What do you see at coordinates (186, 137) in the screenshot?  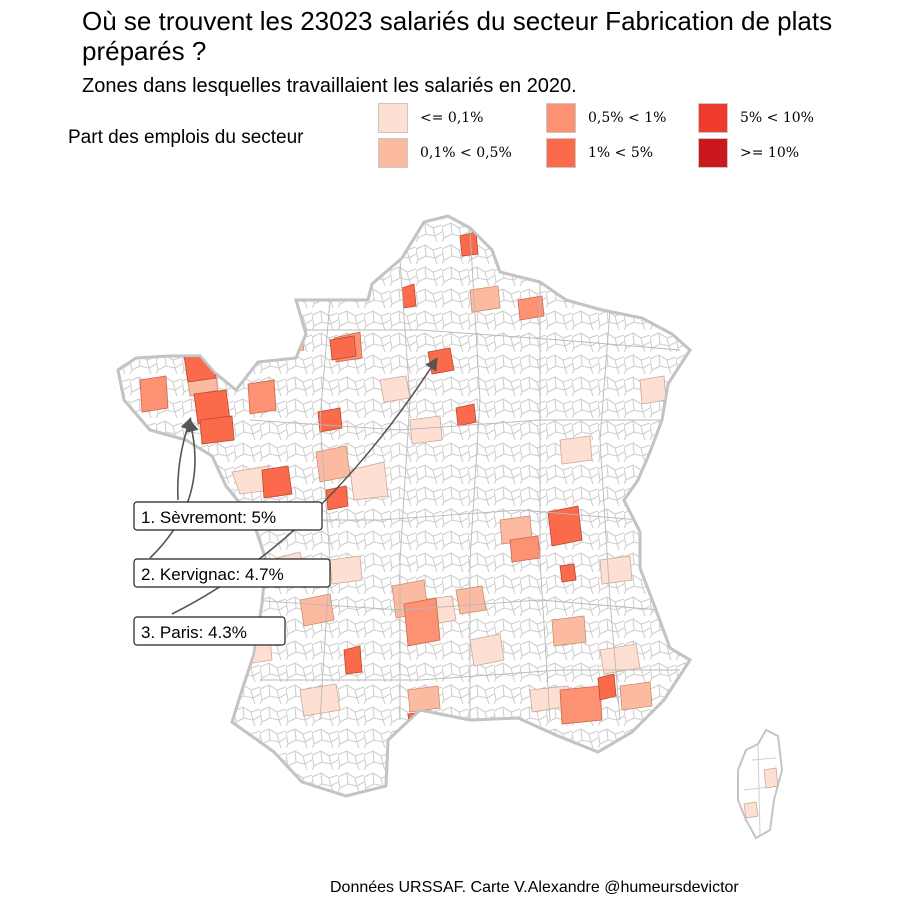 I see `legend-title: Part des emplois du secteur` at bounding box center [186, 137].